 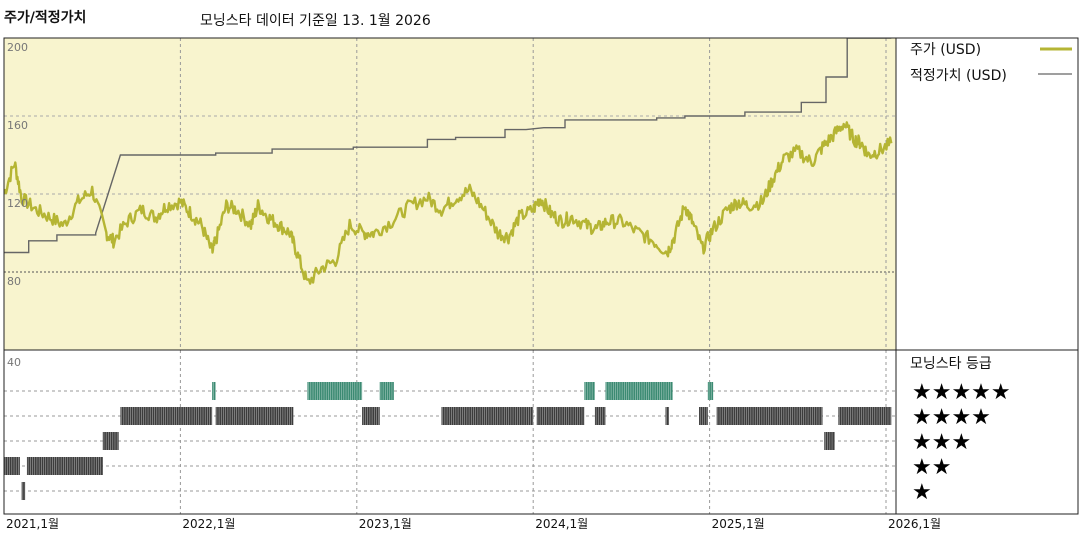 I want to click on x-tick-label: 2024,1월, so click(x=561, y=524).